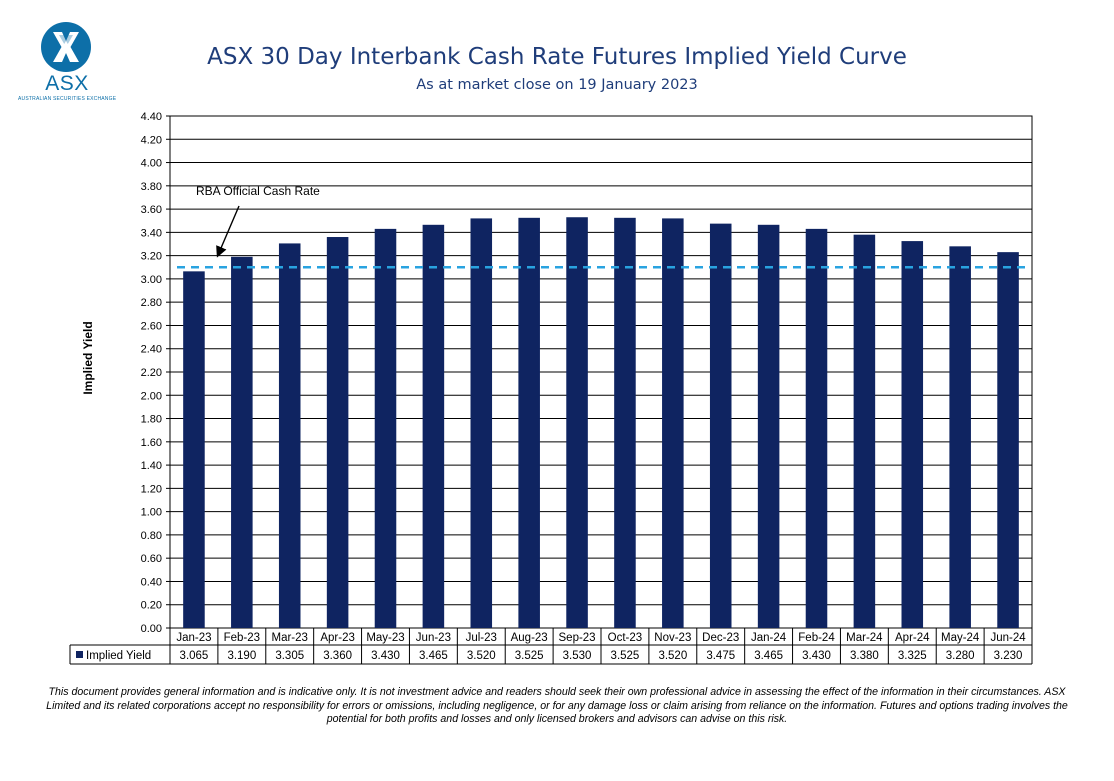  What do you see at coordinates (385, 638) in the screenshot?
I see `x-tick-label: May-23` at bounding box center [385, 638].